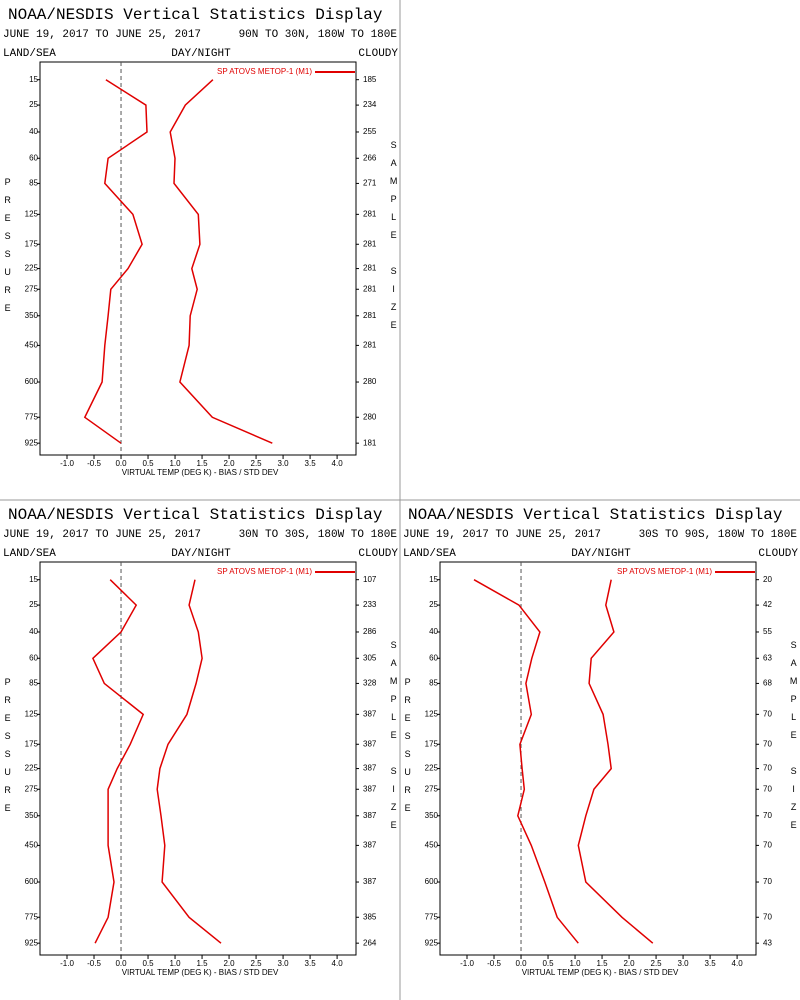 Image resolution: width=800 pixels, height=1000 pixels. What do you see at coordinates (175, 963) in the screenshot?
I see `x-tick-label: 1.0` at bounding box center [175, 963].